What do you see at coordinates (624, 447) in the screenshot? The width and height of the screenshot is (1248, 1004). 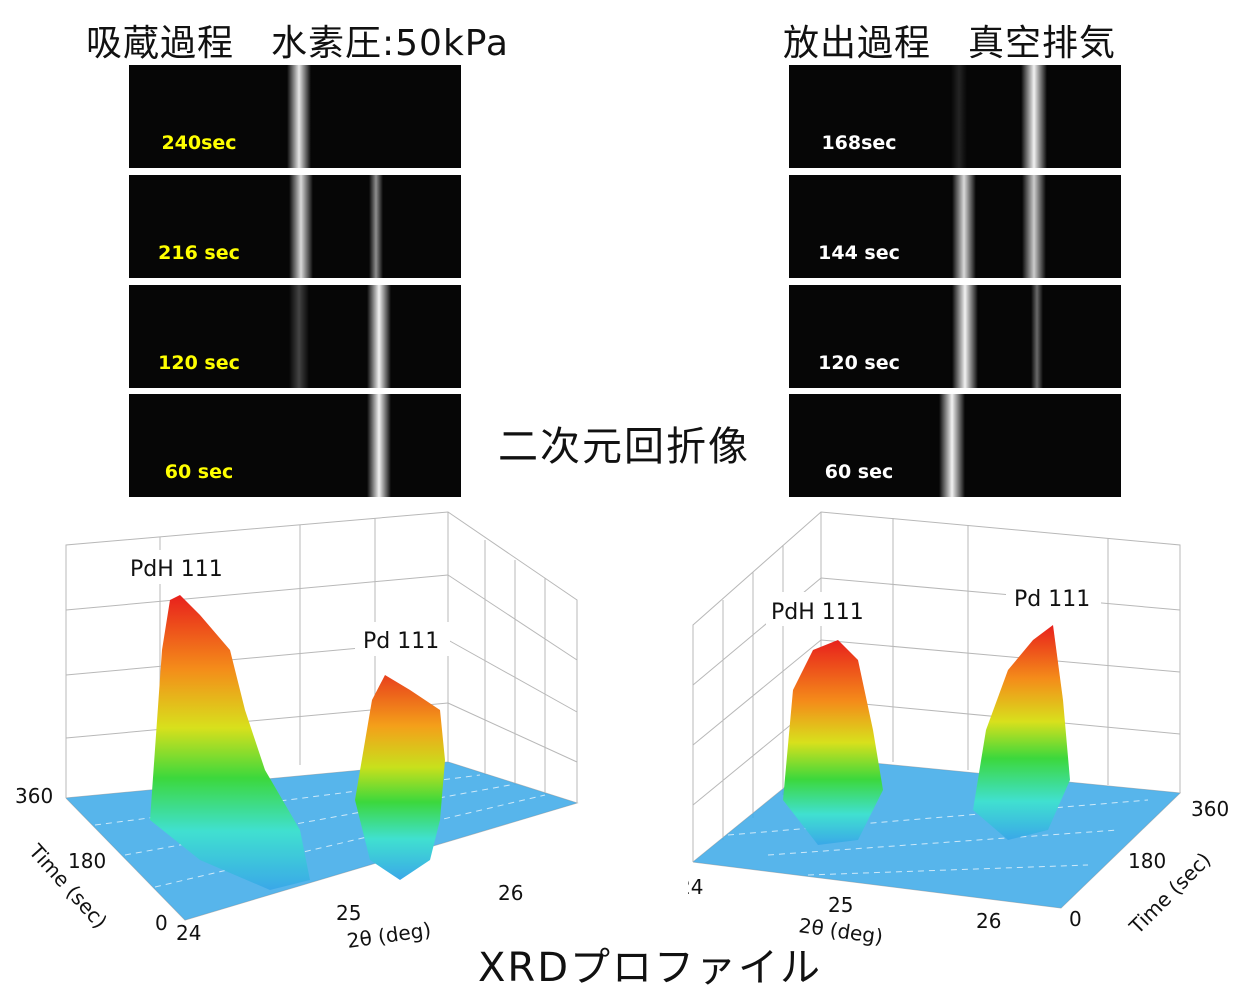 I see `diffraction-image-label: 二次元回折像` at bounding box center [624, 447].